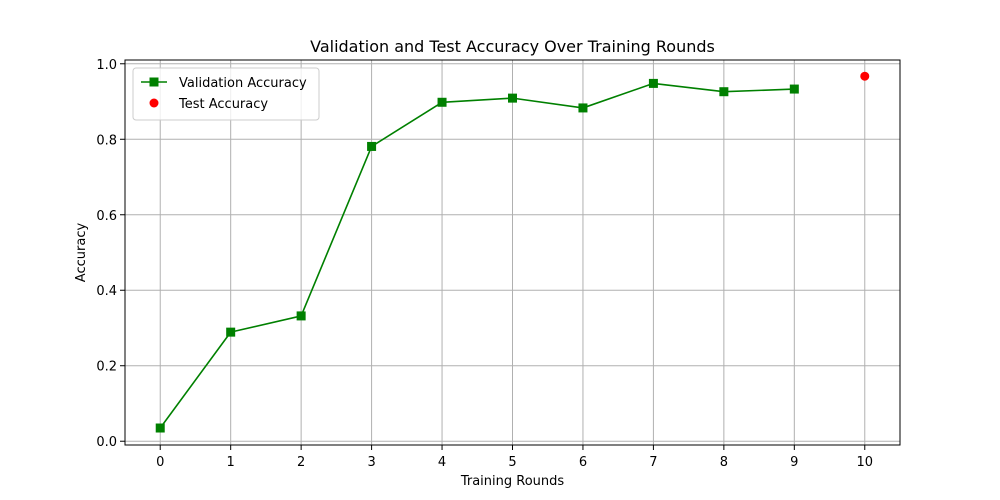 This screenshot has width=1000, height=500. Describe the element at coordinates (106, 140) in the screenshot. I see `y-tick-label: 0.8` at that location.